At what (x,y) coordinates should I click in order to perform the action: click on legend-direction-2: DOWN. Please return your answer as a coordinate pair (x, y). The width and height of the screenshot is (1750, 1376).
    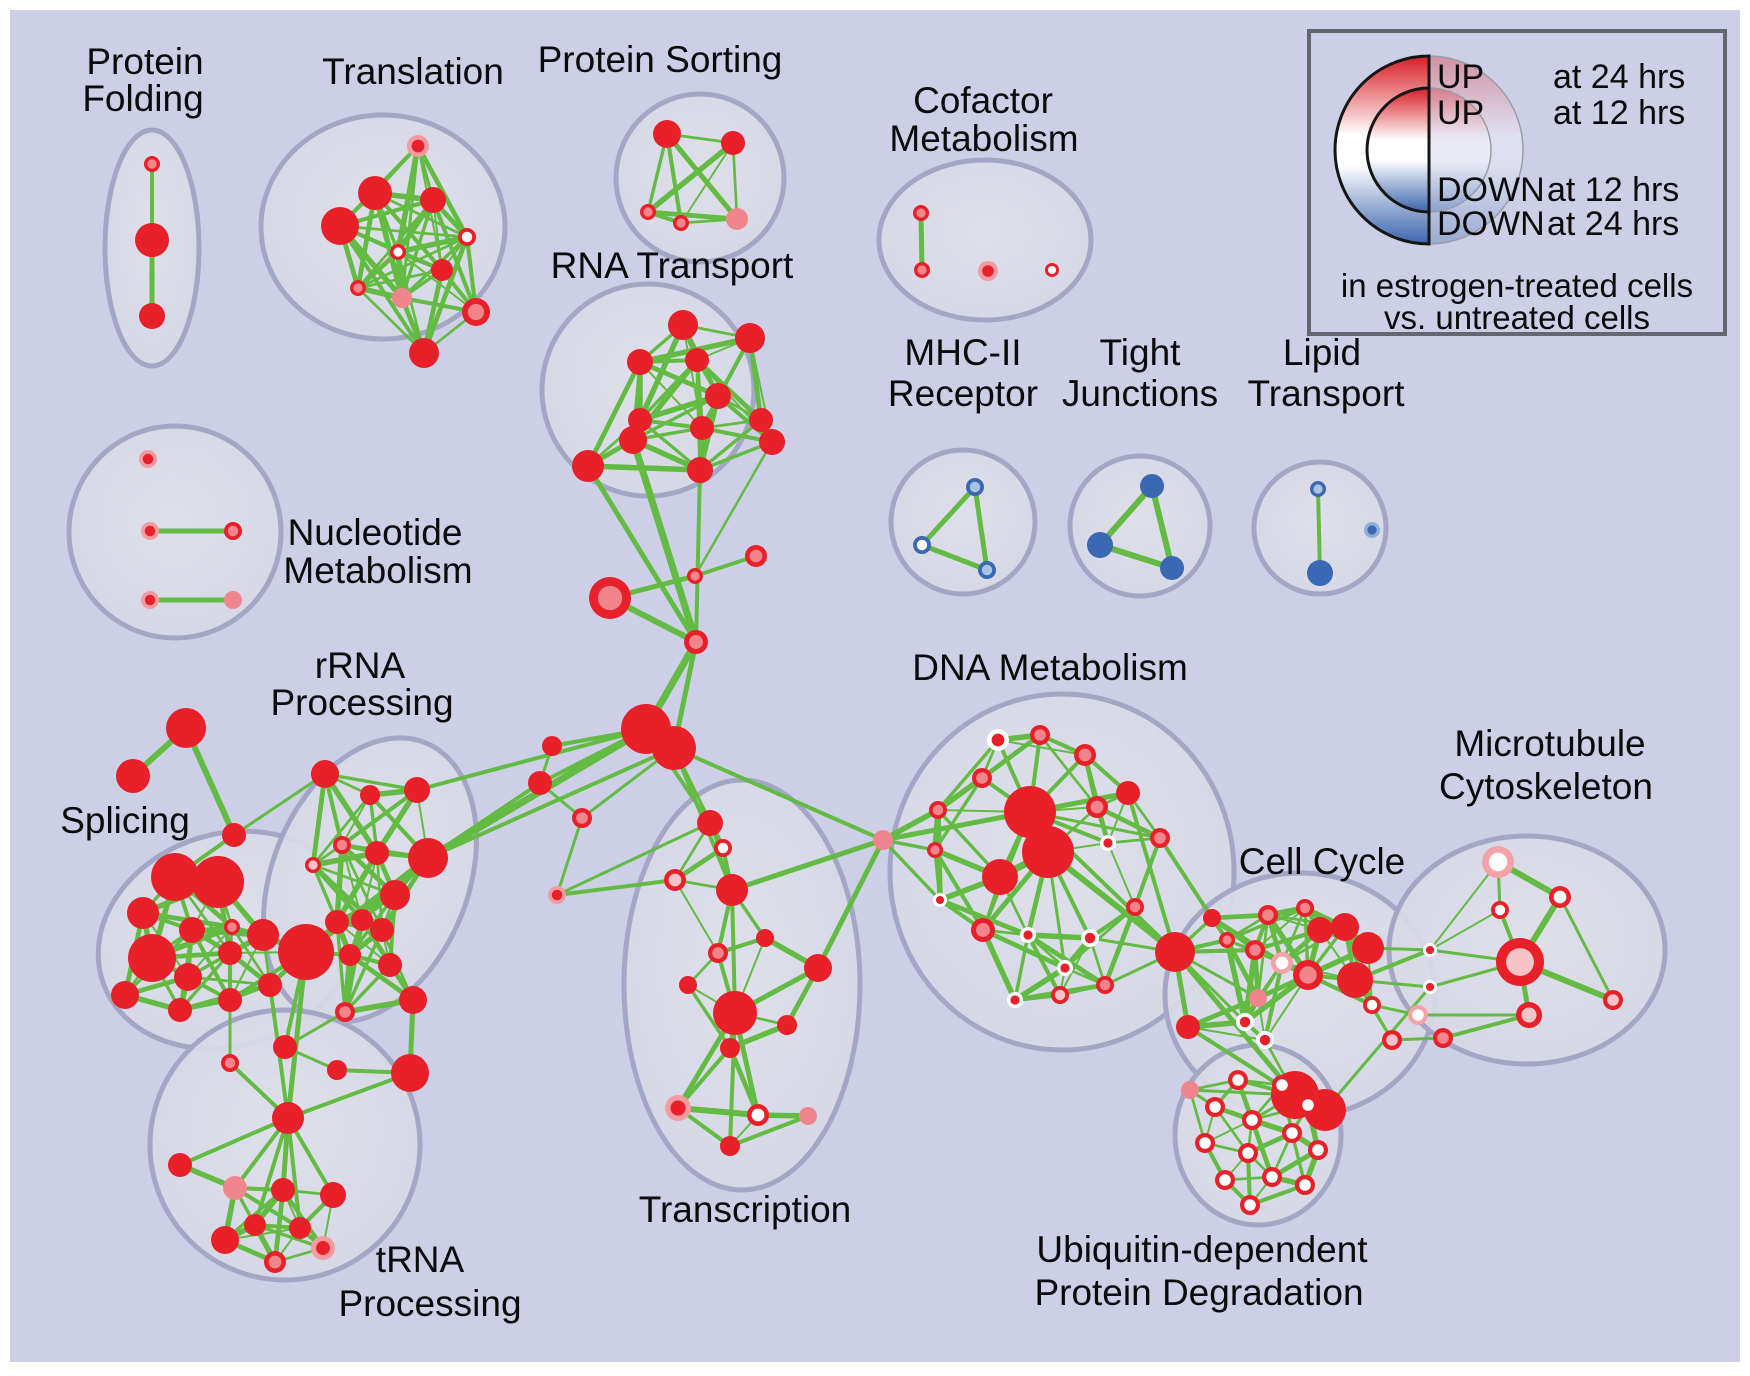
    Looking at the image, I should click on (1491, 190).